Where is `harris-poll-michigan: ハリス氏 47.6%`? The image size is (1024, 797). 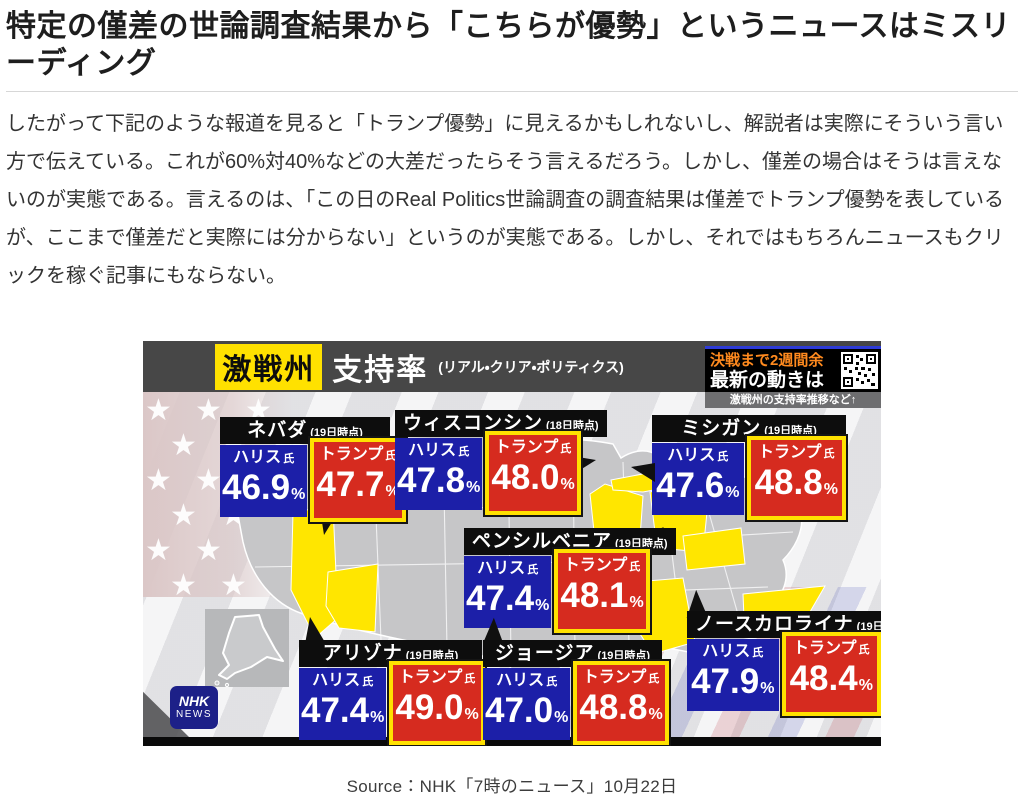 harris-poll-michigan: ハリス氏 47.6% is located at coordinates (698, 479).